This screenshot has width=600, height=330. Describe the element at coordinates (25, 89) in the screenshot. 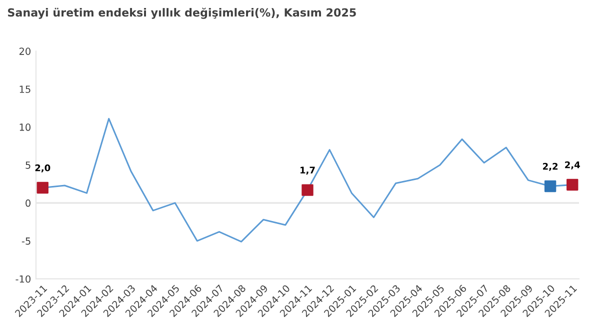

I see `y-tick-label: 15` at that location.